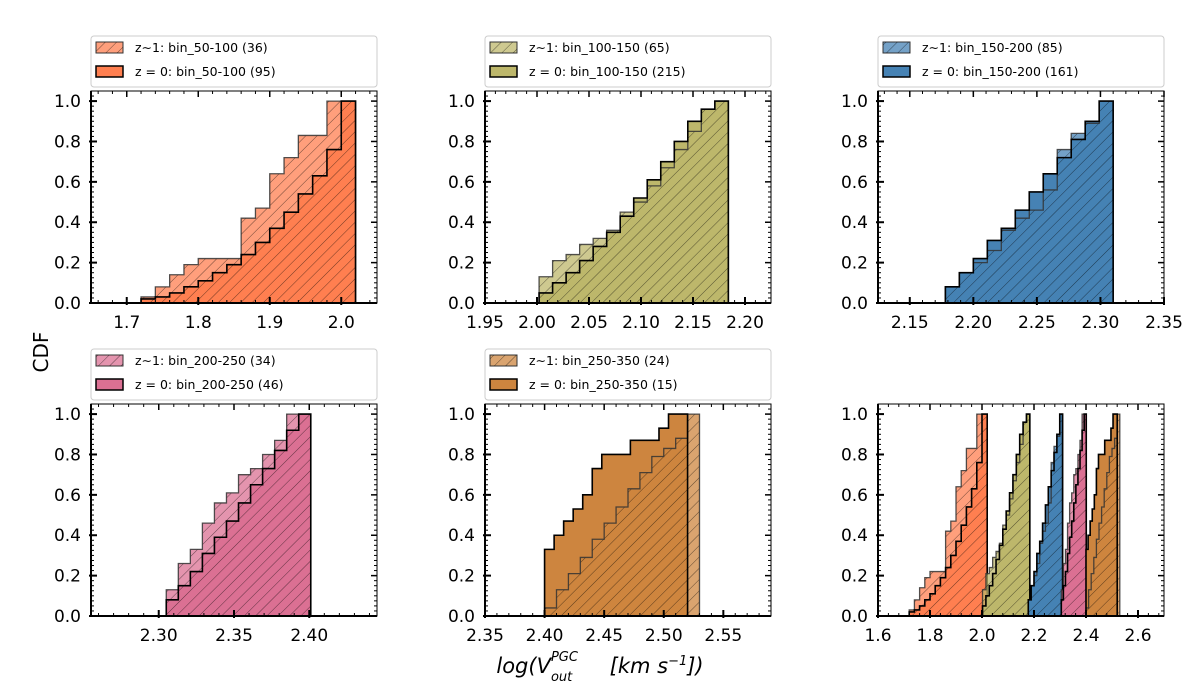 The width and height of the screenshot is (1200, 700). I want to click on legend-label-z1: z∼1: bin_250-350 (24), so click(599, 360).